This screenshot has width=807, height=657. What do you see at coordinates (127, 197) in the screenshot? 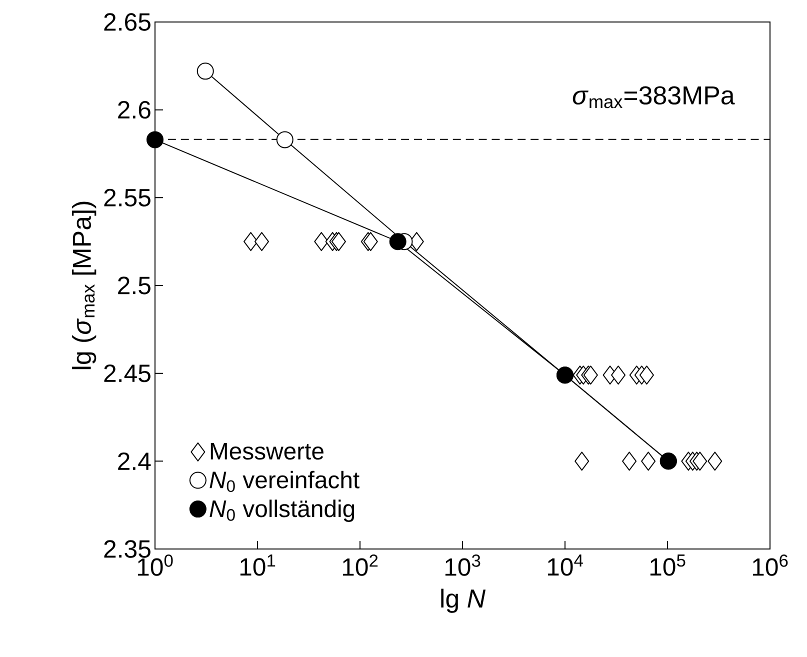
I see `y-tick-label: 2.55` at bounding box center [127, 197].